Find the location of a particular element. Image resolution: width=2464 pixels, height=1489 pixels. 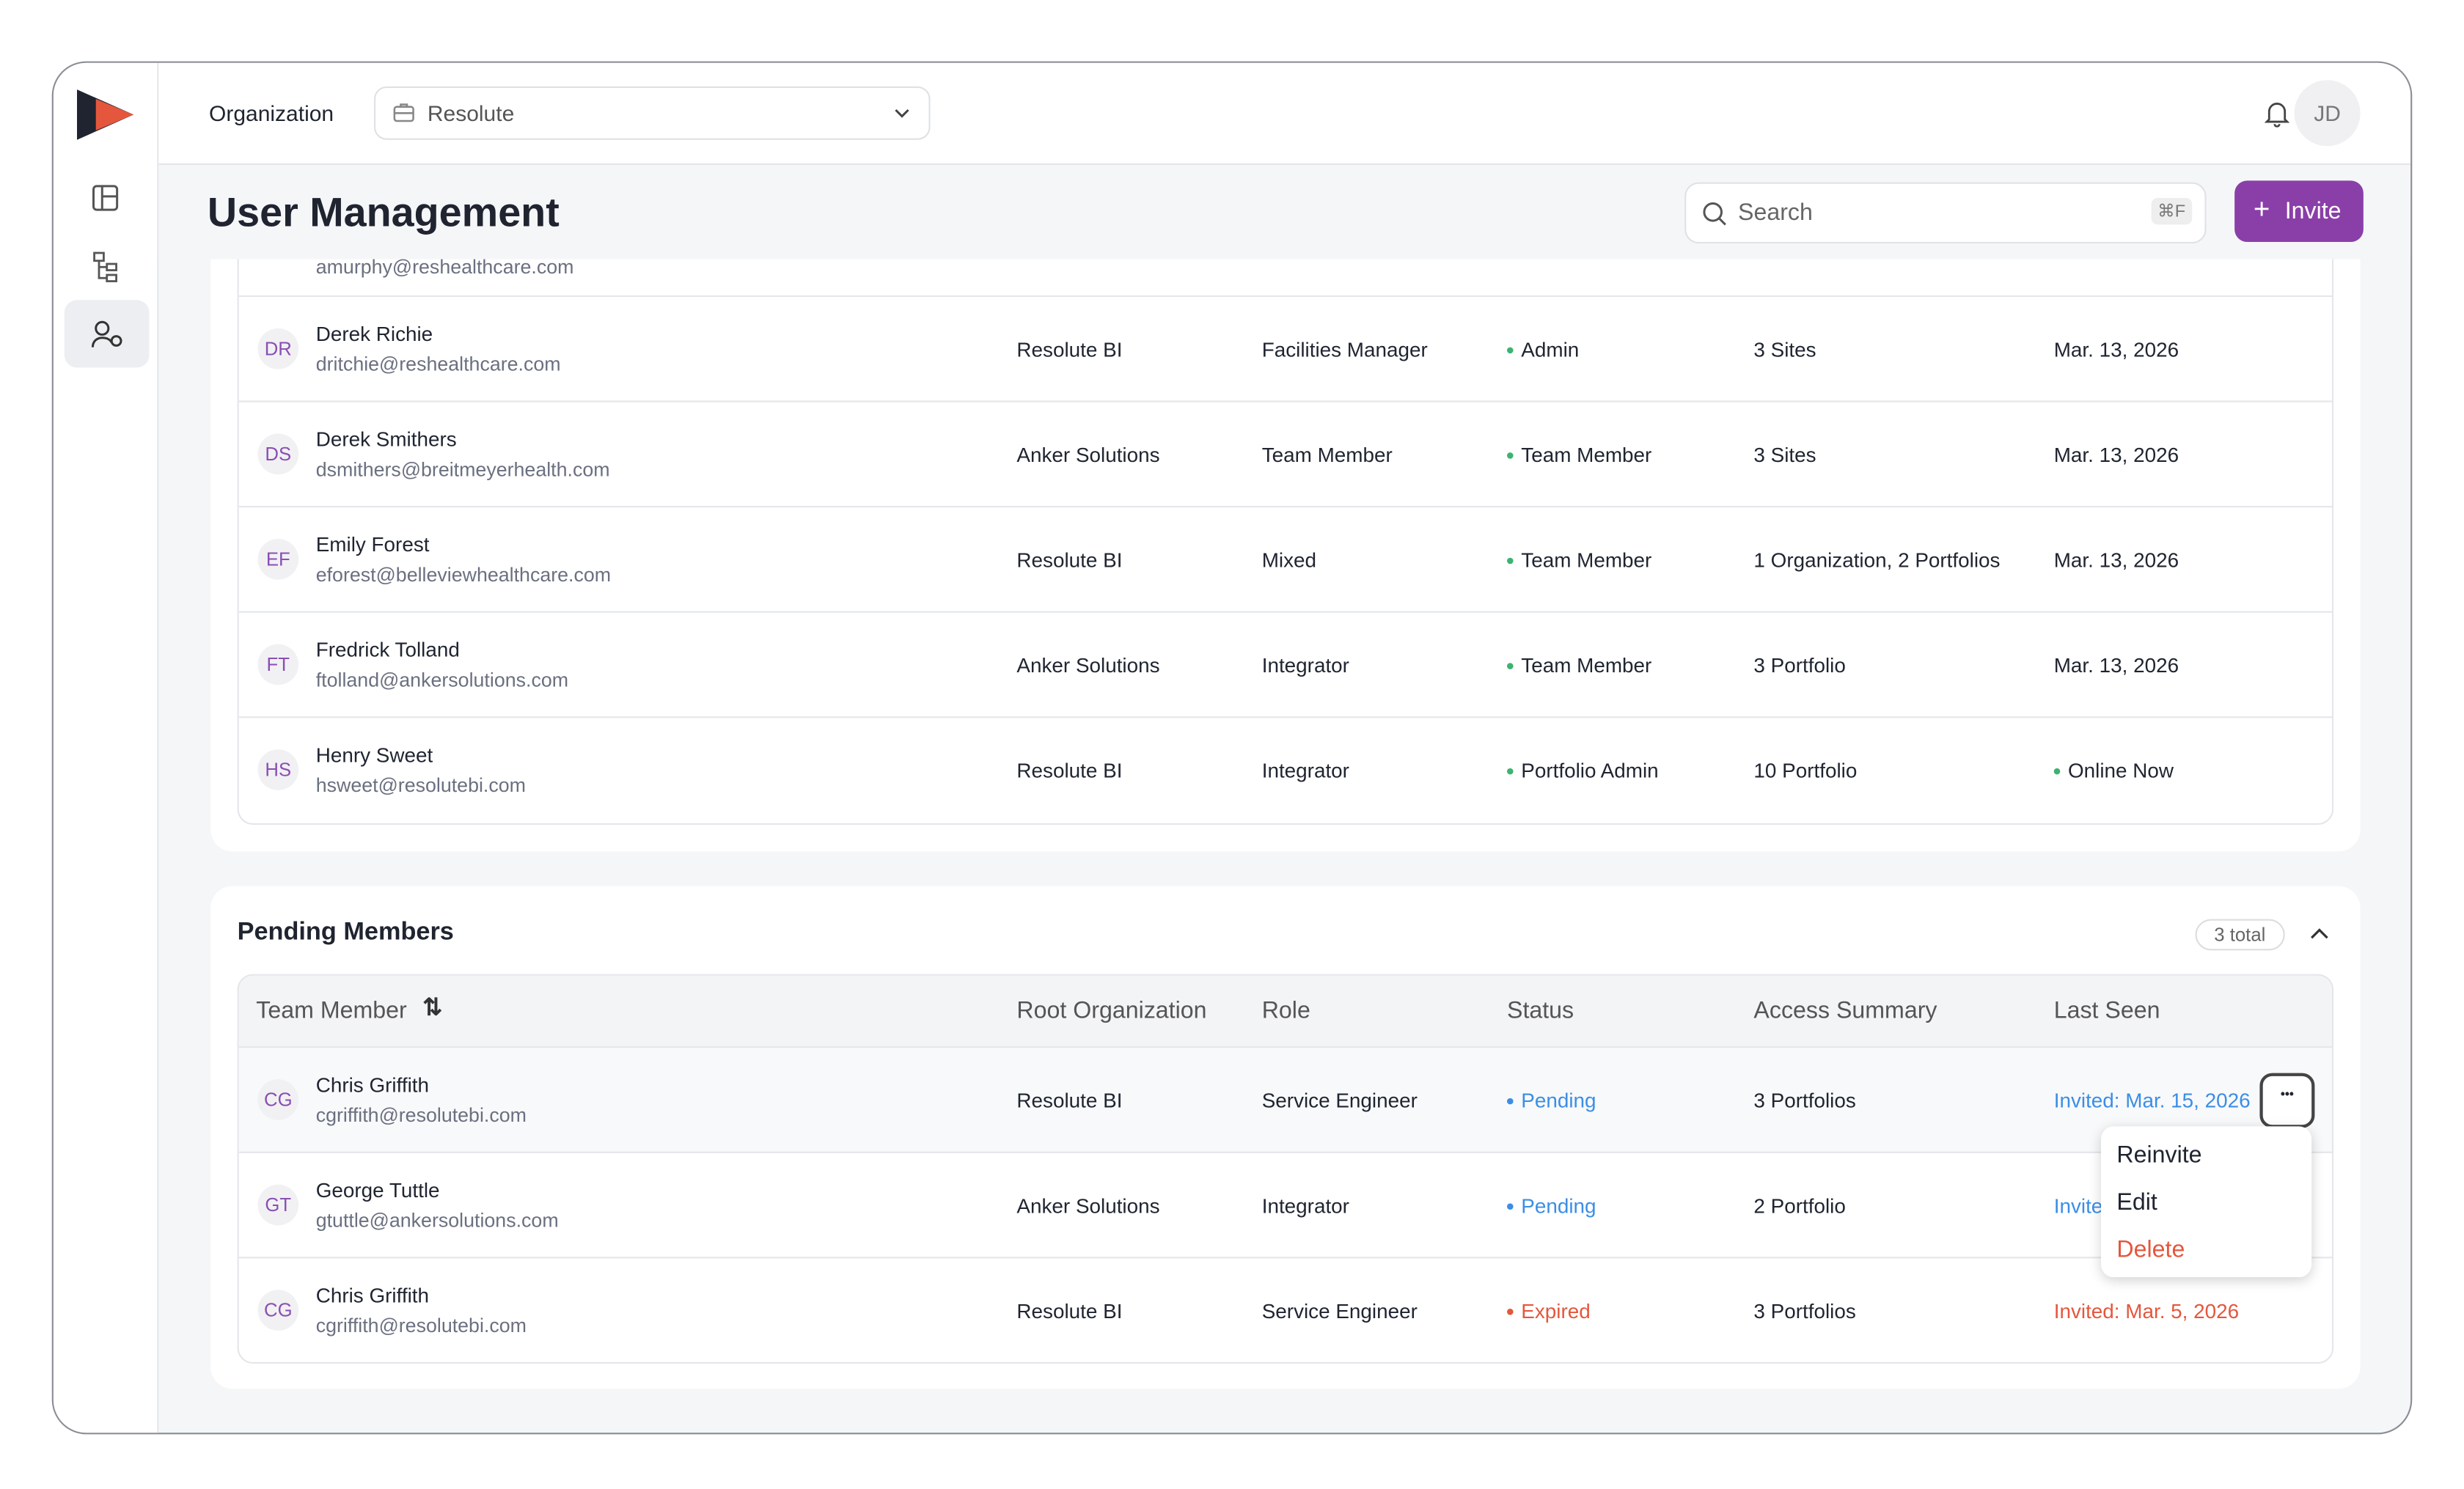

invite-button: + Invite is located at coordinates (2299, 211).